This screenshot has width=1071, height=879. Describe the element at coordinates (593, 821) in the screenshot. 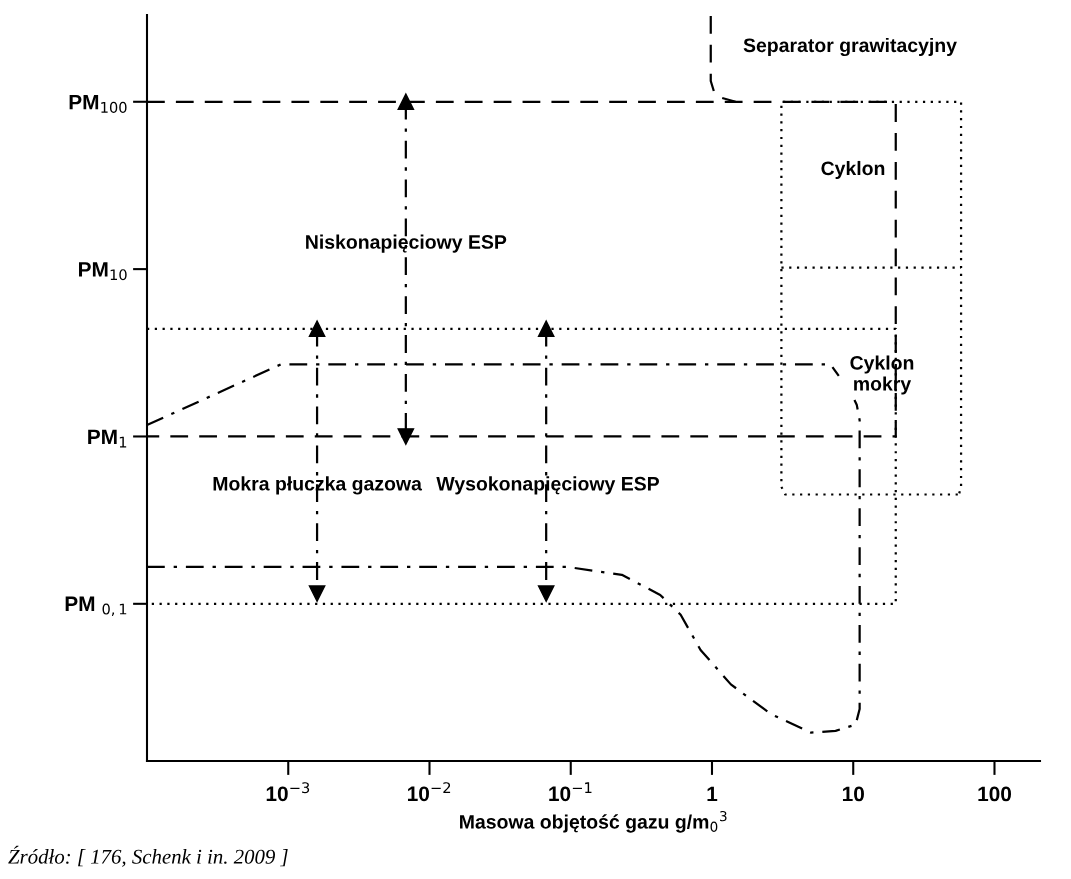

I see `x-axis-title: Masowa objętość gazu g/m$_{0}$$^{3}$` at that location.